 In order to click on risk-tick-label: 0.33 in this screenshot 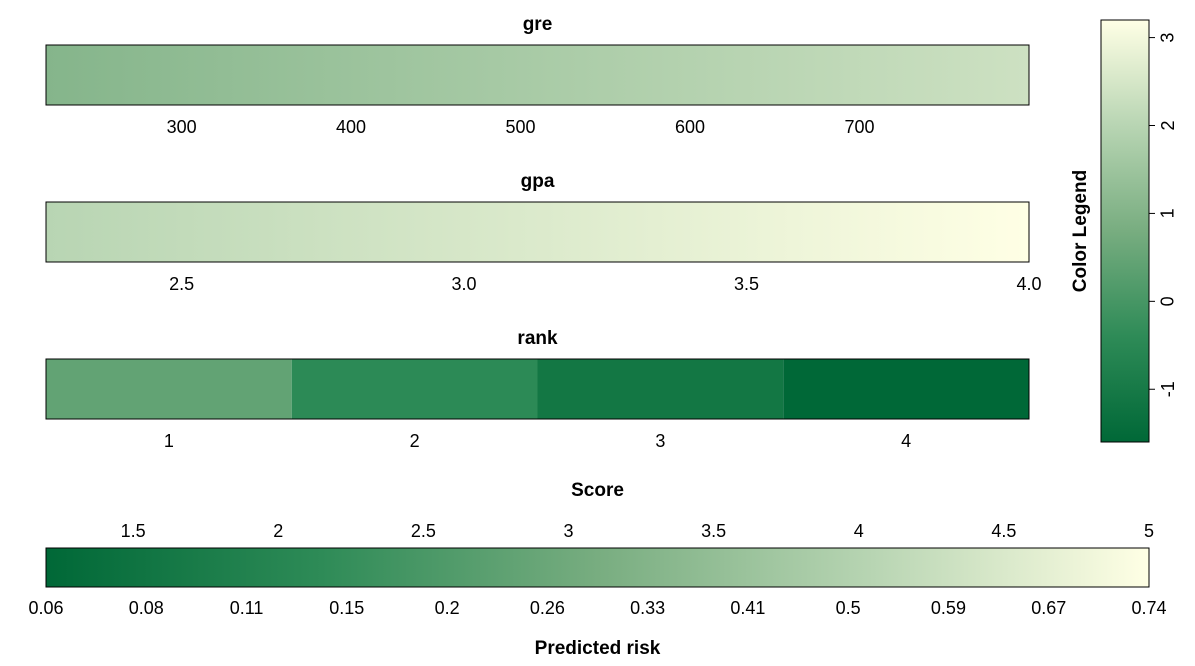, I will do `click(647, 608)`.